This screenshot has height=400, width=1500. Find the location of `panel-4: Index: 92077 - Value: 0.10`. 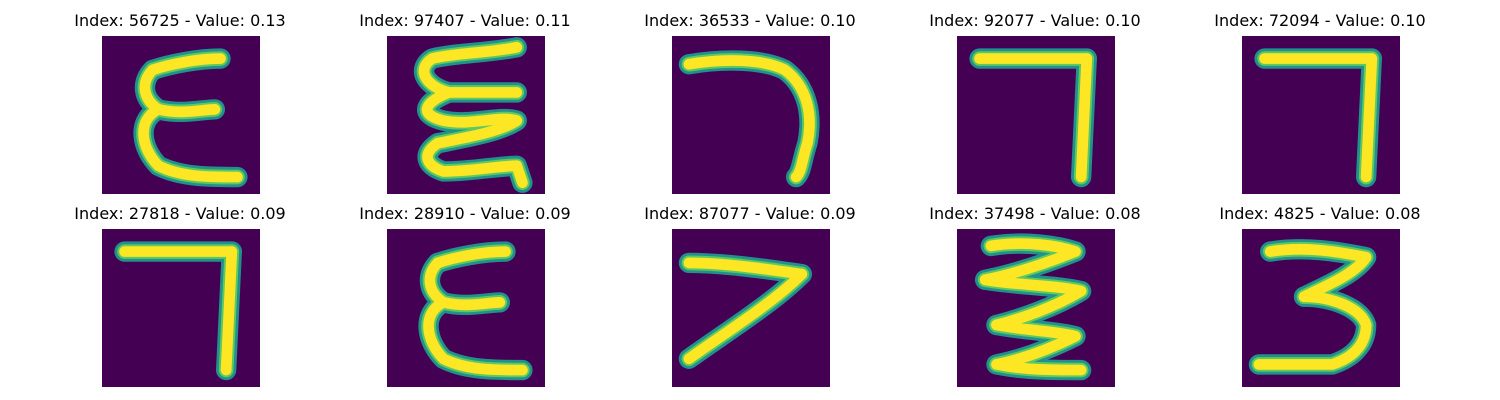

panel-4: Index: 92077 - Value: 0.10 is located at coordinates (1035, 105).